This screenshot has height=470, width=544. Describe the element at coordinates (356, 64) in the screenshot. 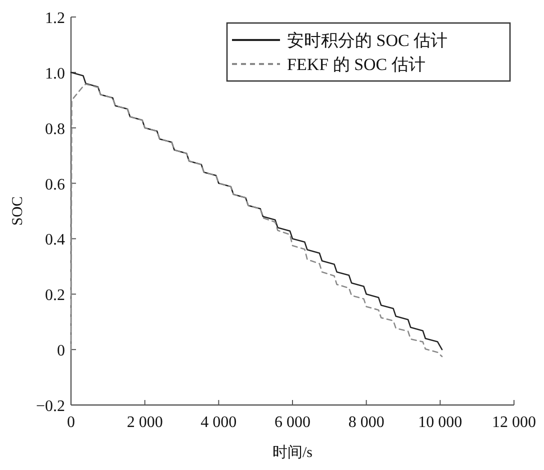

I see `legend-label: FEKF 的 SOC 估计` at that location.